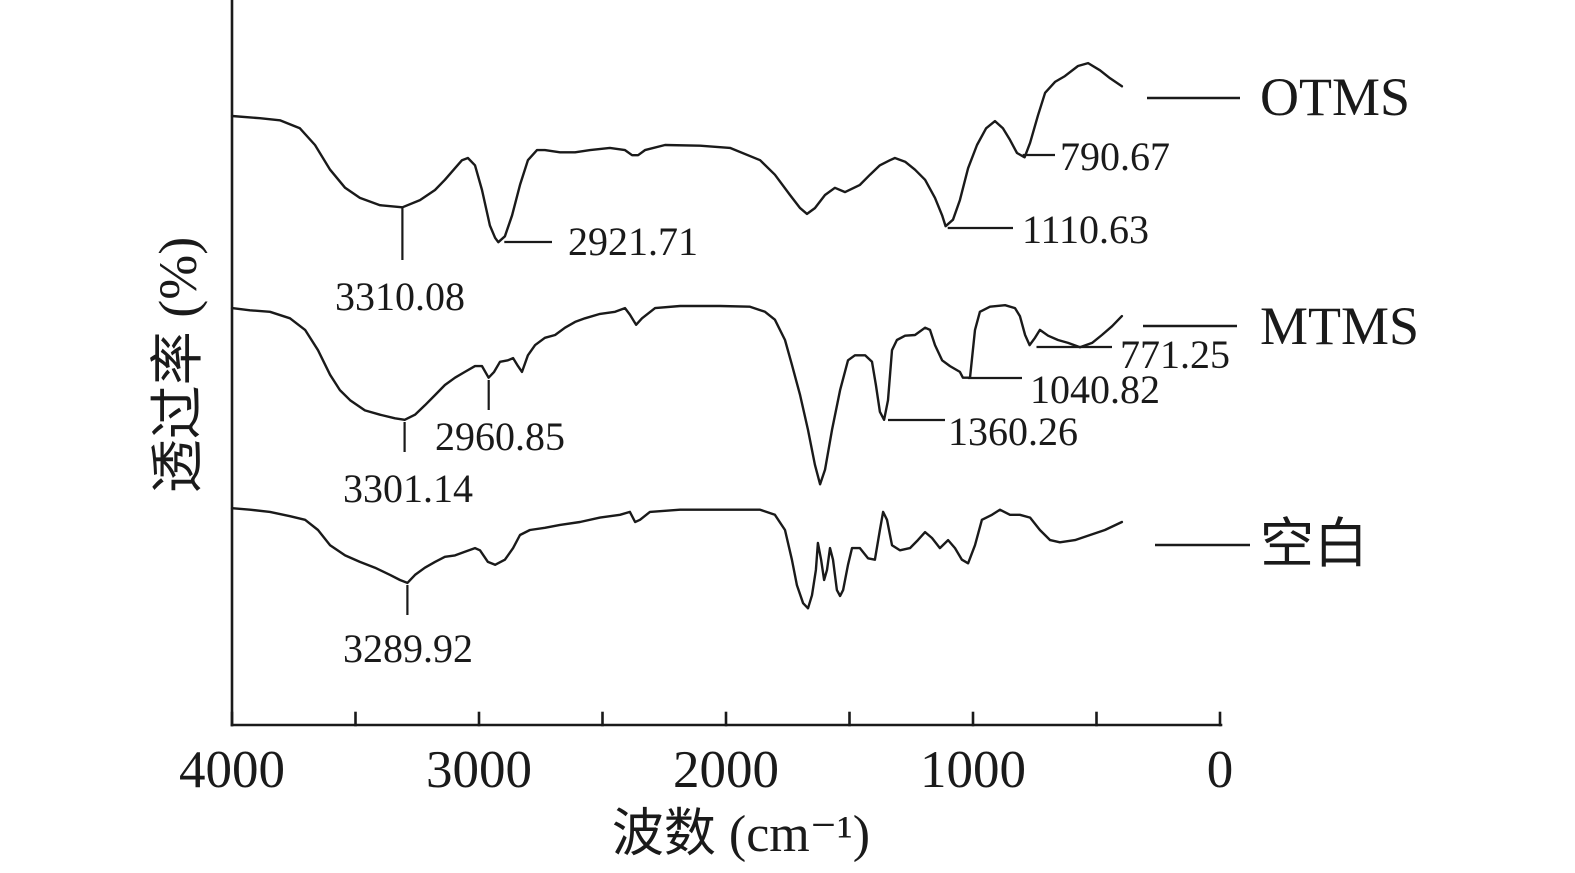 The image size is (1575, 873). I want to click on spectrum-line-otms, so click(677, 152).